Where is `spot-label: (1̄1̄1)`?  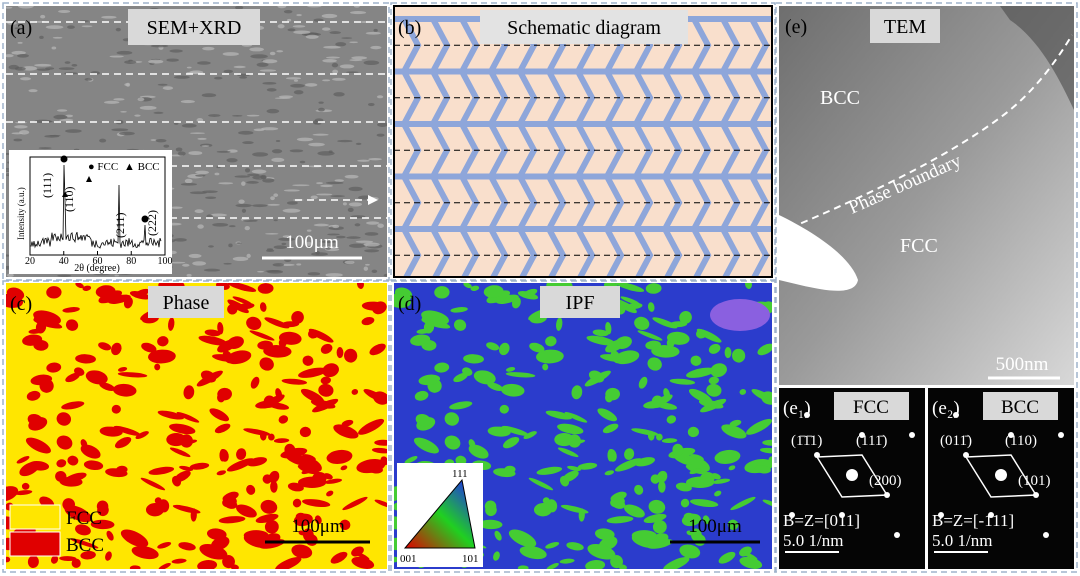
spot-label: (1̄1̄1) is located at coordinates (806, 441).